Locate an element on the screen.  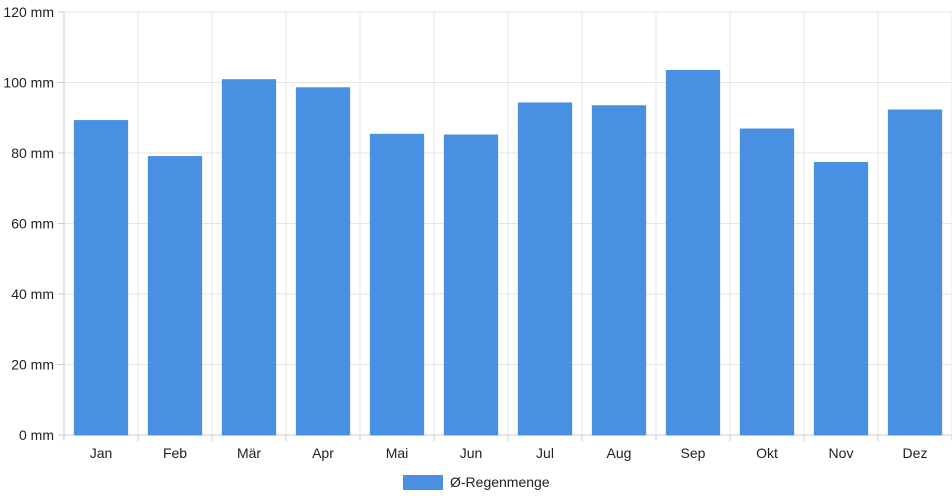
x-tick-label: Jul is located at coordinates (545, 453).